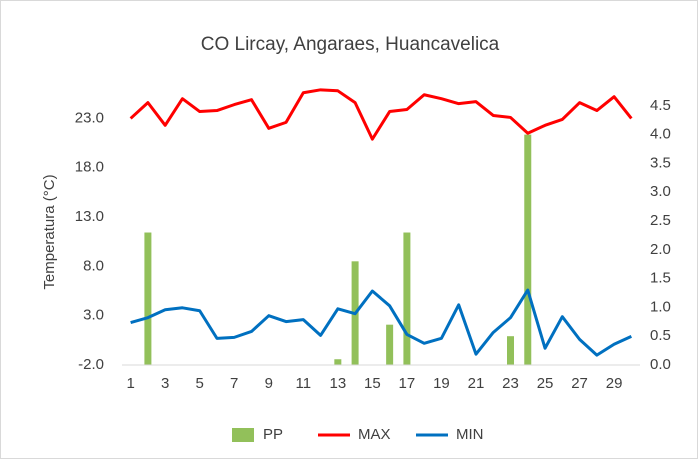  Describe the element at coordinates (91, 364) in the screenshot. I see `y-tick-label: -2.0` at that location.